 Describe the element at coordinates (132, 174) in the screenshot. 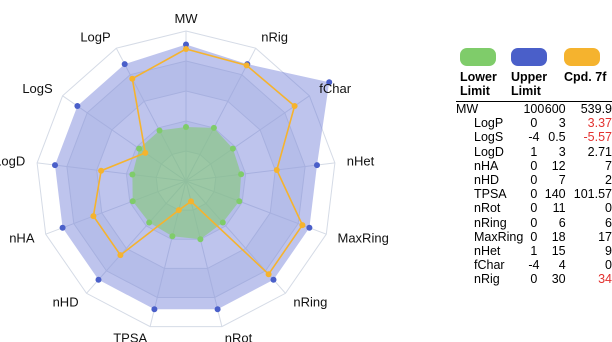

I see `series-lower-limit-point-logd` at that location.